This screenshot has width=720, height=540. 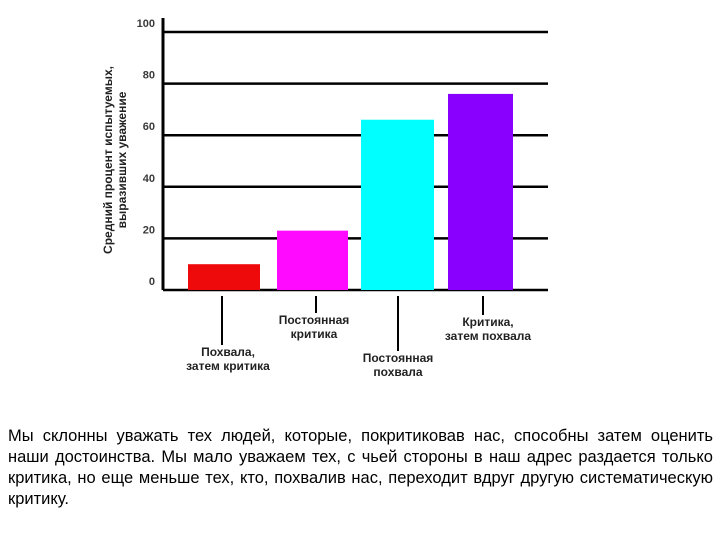 I want to click on category-label: Постоянная критика, so click(x=314, y=327).